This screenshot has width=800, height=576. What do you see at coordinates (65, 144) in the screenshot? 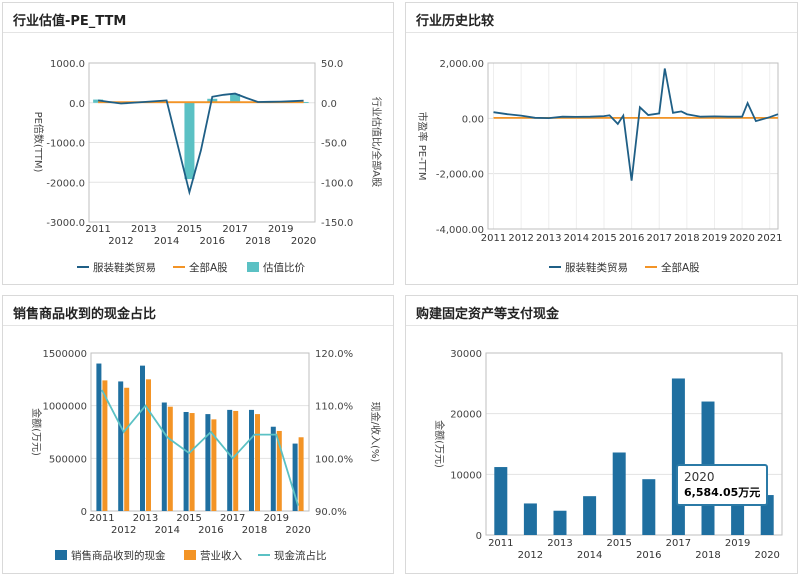
I see `y-tick-left: -1000.0` at bounding box center [65, 144].